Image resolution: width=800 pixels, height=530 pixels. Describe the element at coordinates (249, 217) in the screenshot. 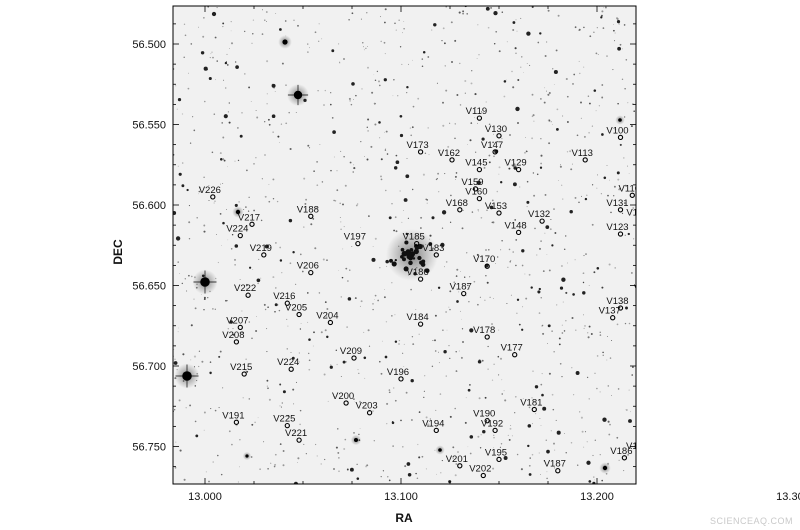

I see `variable-star-label: V217` at that location.